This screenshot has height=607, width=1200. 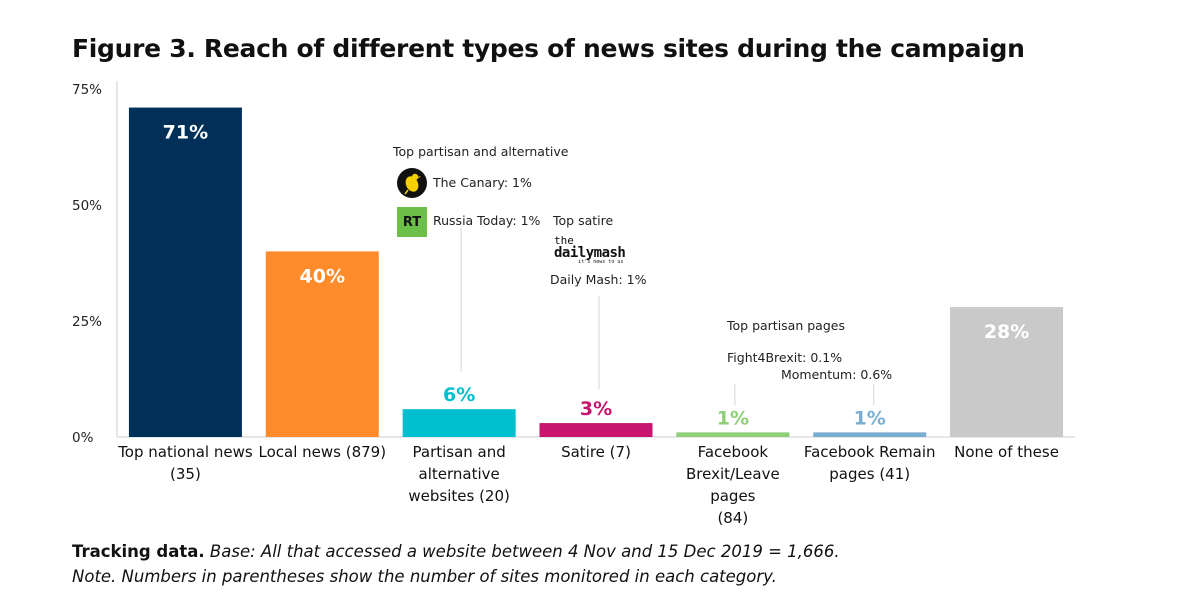 I want to click on category-label: Satire (7), so click(x=596, y=452).